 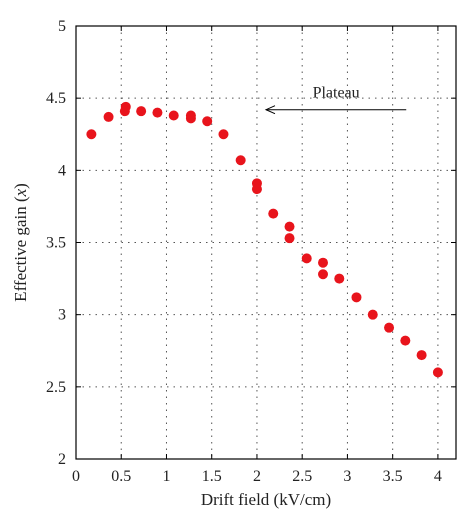 What do you see at coordinates (121, 476) in the screenshot?
I see `x-tick-label: 0.5` at bounding box center [121, 476].